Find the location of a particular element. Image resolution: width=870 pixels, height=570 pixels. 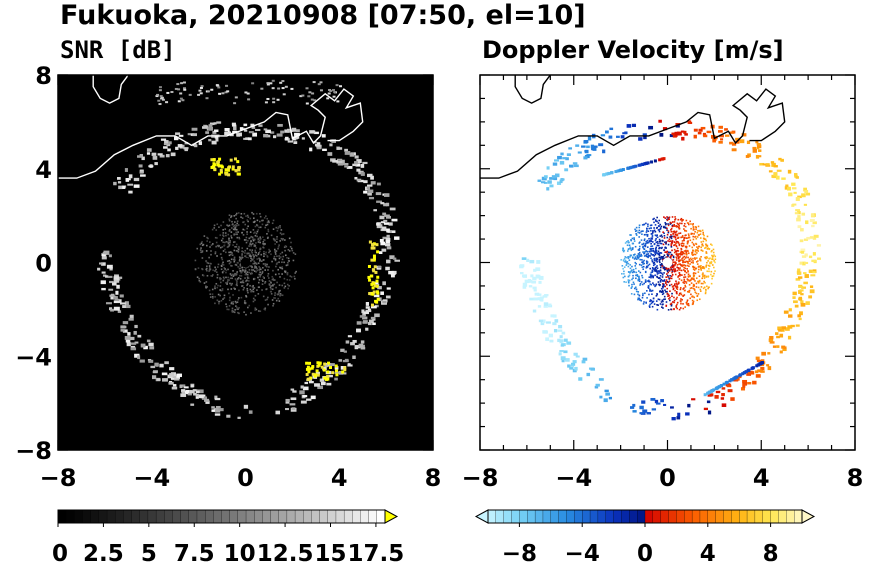

doppler-colorbar-extend-max is located at coordinates (808, 516).